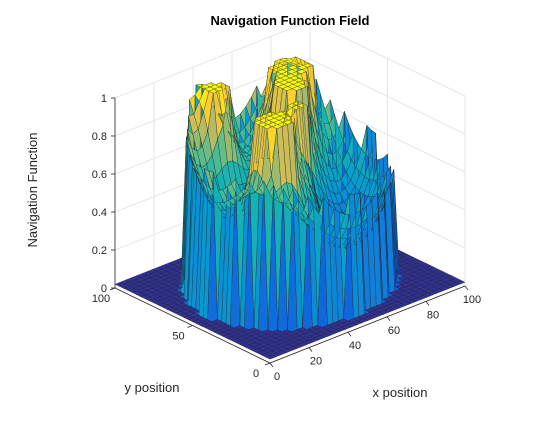  What do you see at coordinates (99, 251) in the screenshot?
I see `z-tick-label: 0.2` at bounding box center [99, 251].